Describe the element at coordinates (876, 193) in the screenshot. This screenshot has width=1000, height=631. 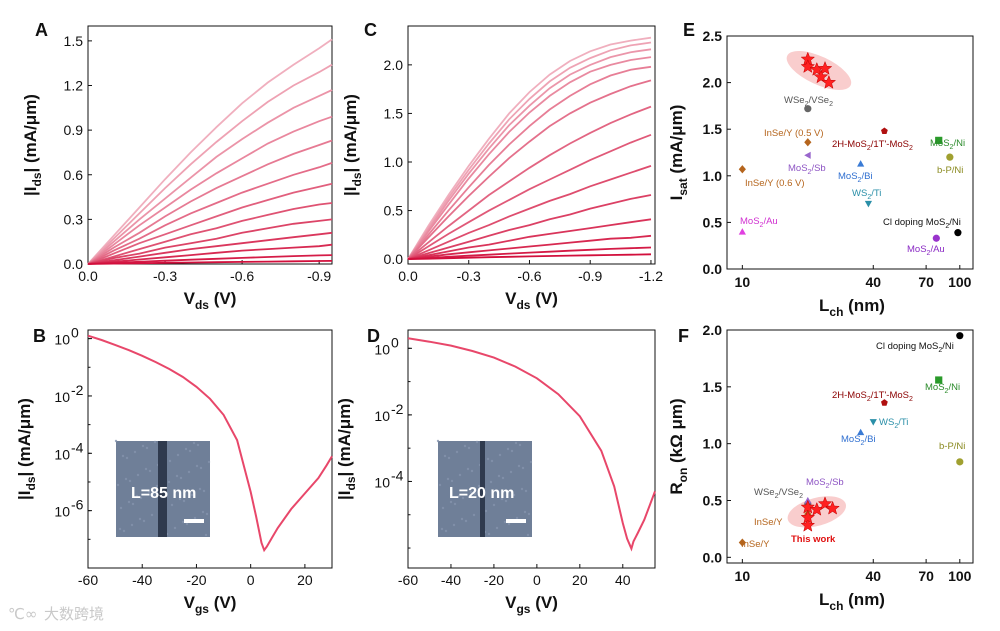
I see `annotation-ws2ti-part: /Ti` at that location.